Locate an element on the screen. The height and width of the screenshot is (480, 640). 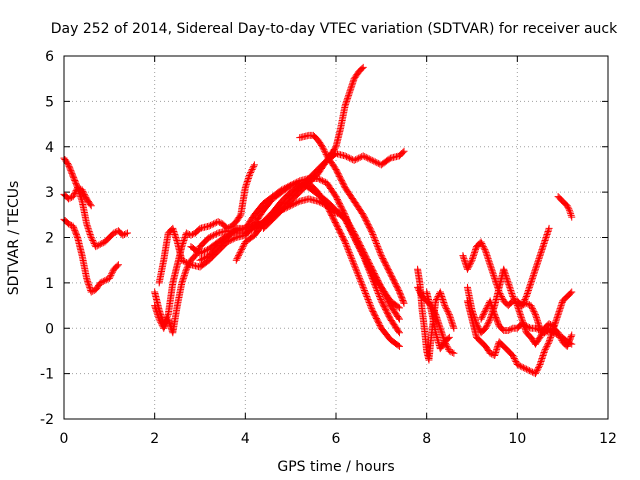
x-tick-label: 10 is located at coordinates (517, 439).